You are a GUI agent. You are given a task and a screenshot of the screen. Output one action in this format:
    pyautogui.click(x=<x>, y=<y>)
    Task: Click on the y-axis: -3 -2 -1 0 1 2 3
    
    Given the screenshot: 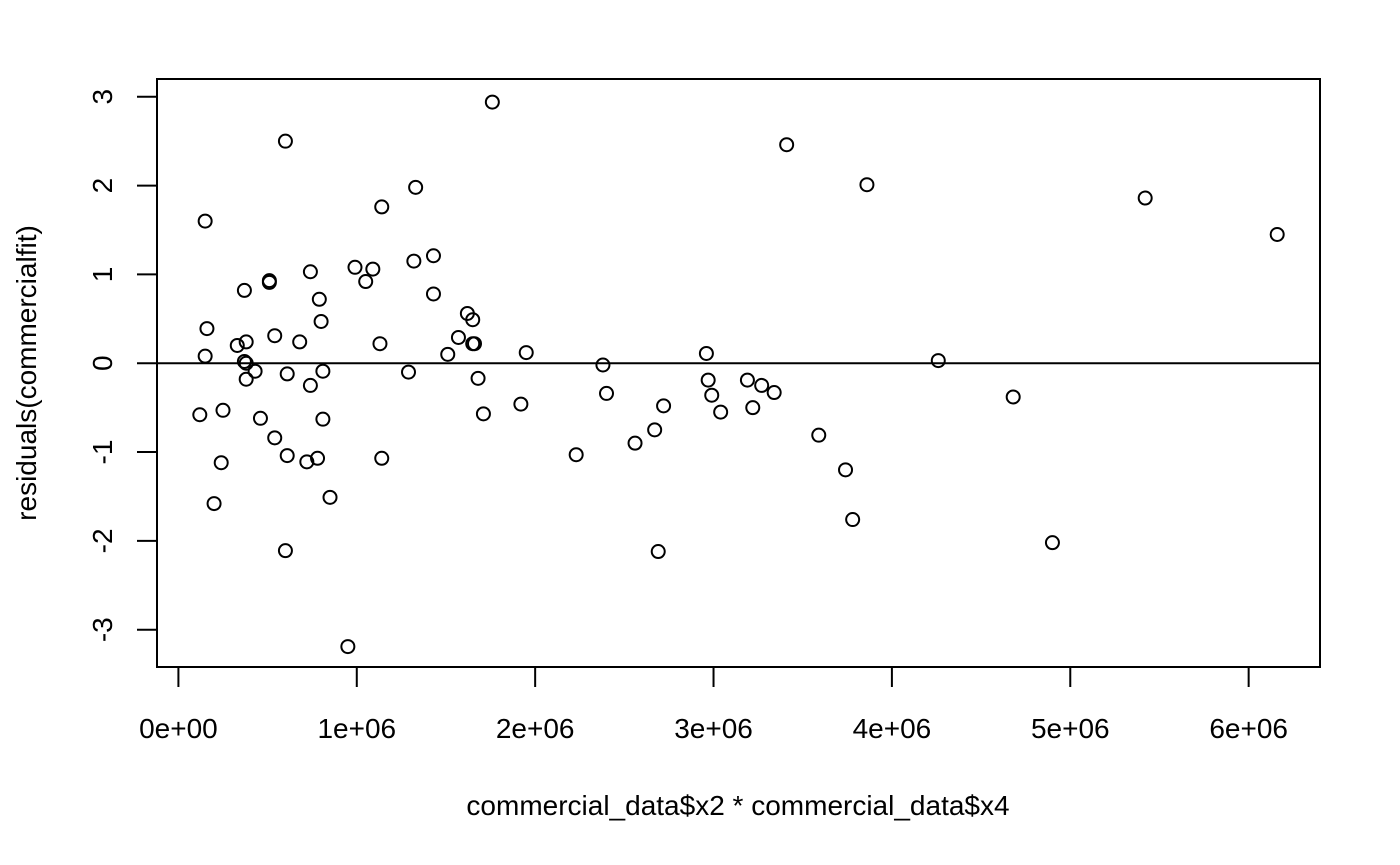 What is the action you would take?
    pyautogui.click(x=122, y=365)
    